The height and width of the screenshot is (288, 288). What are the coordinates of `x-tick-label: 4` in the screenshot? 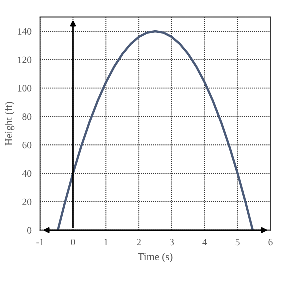 It's located at (205, 242).